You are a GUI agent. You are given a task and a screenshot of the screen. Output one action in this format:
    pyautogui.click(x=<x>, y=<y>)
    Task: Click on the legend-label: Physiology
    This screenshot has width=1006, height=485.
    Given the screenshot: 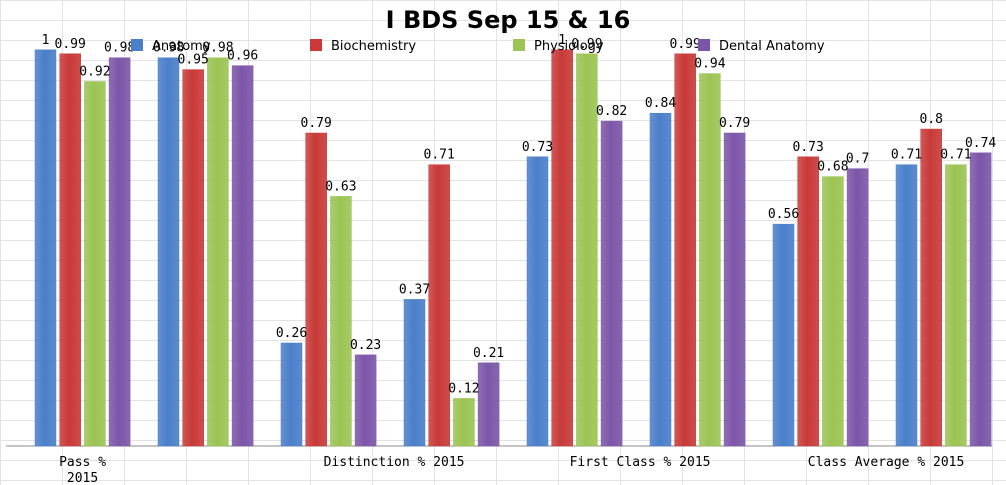 What is the action you would take?
    pyautogui.click(x=569, y=46)
    